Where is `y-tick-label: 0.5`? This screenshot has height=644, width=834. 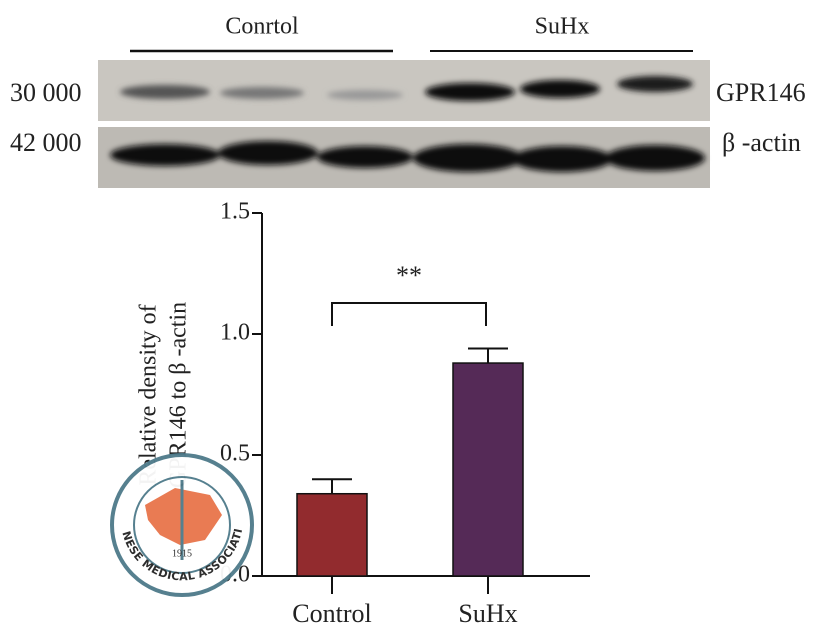 y-tick-label: 0.5 is located at coordinates (235, 454).